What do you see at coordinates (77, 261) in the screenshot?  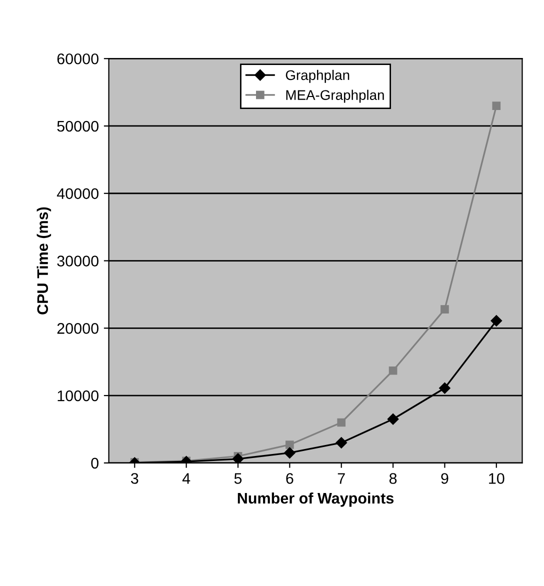 I see `y-tick-label: 30000` at bounding box center [77, 261].